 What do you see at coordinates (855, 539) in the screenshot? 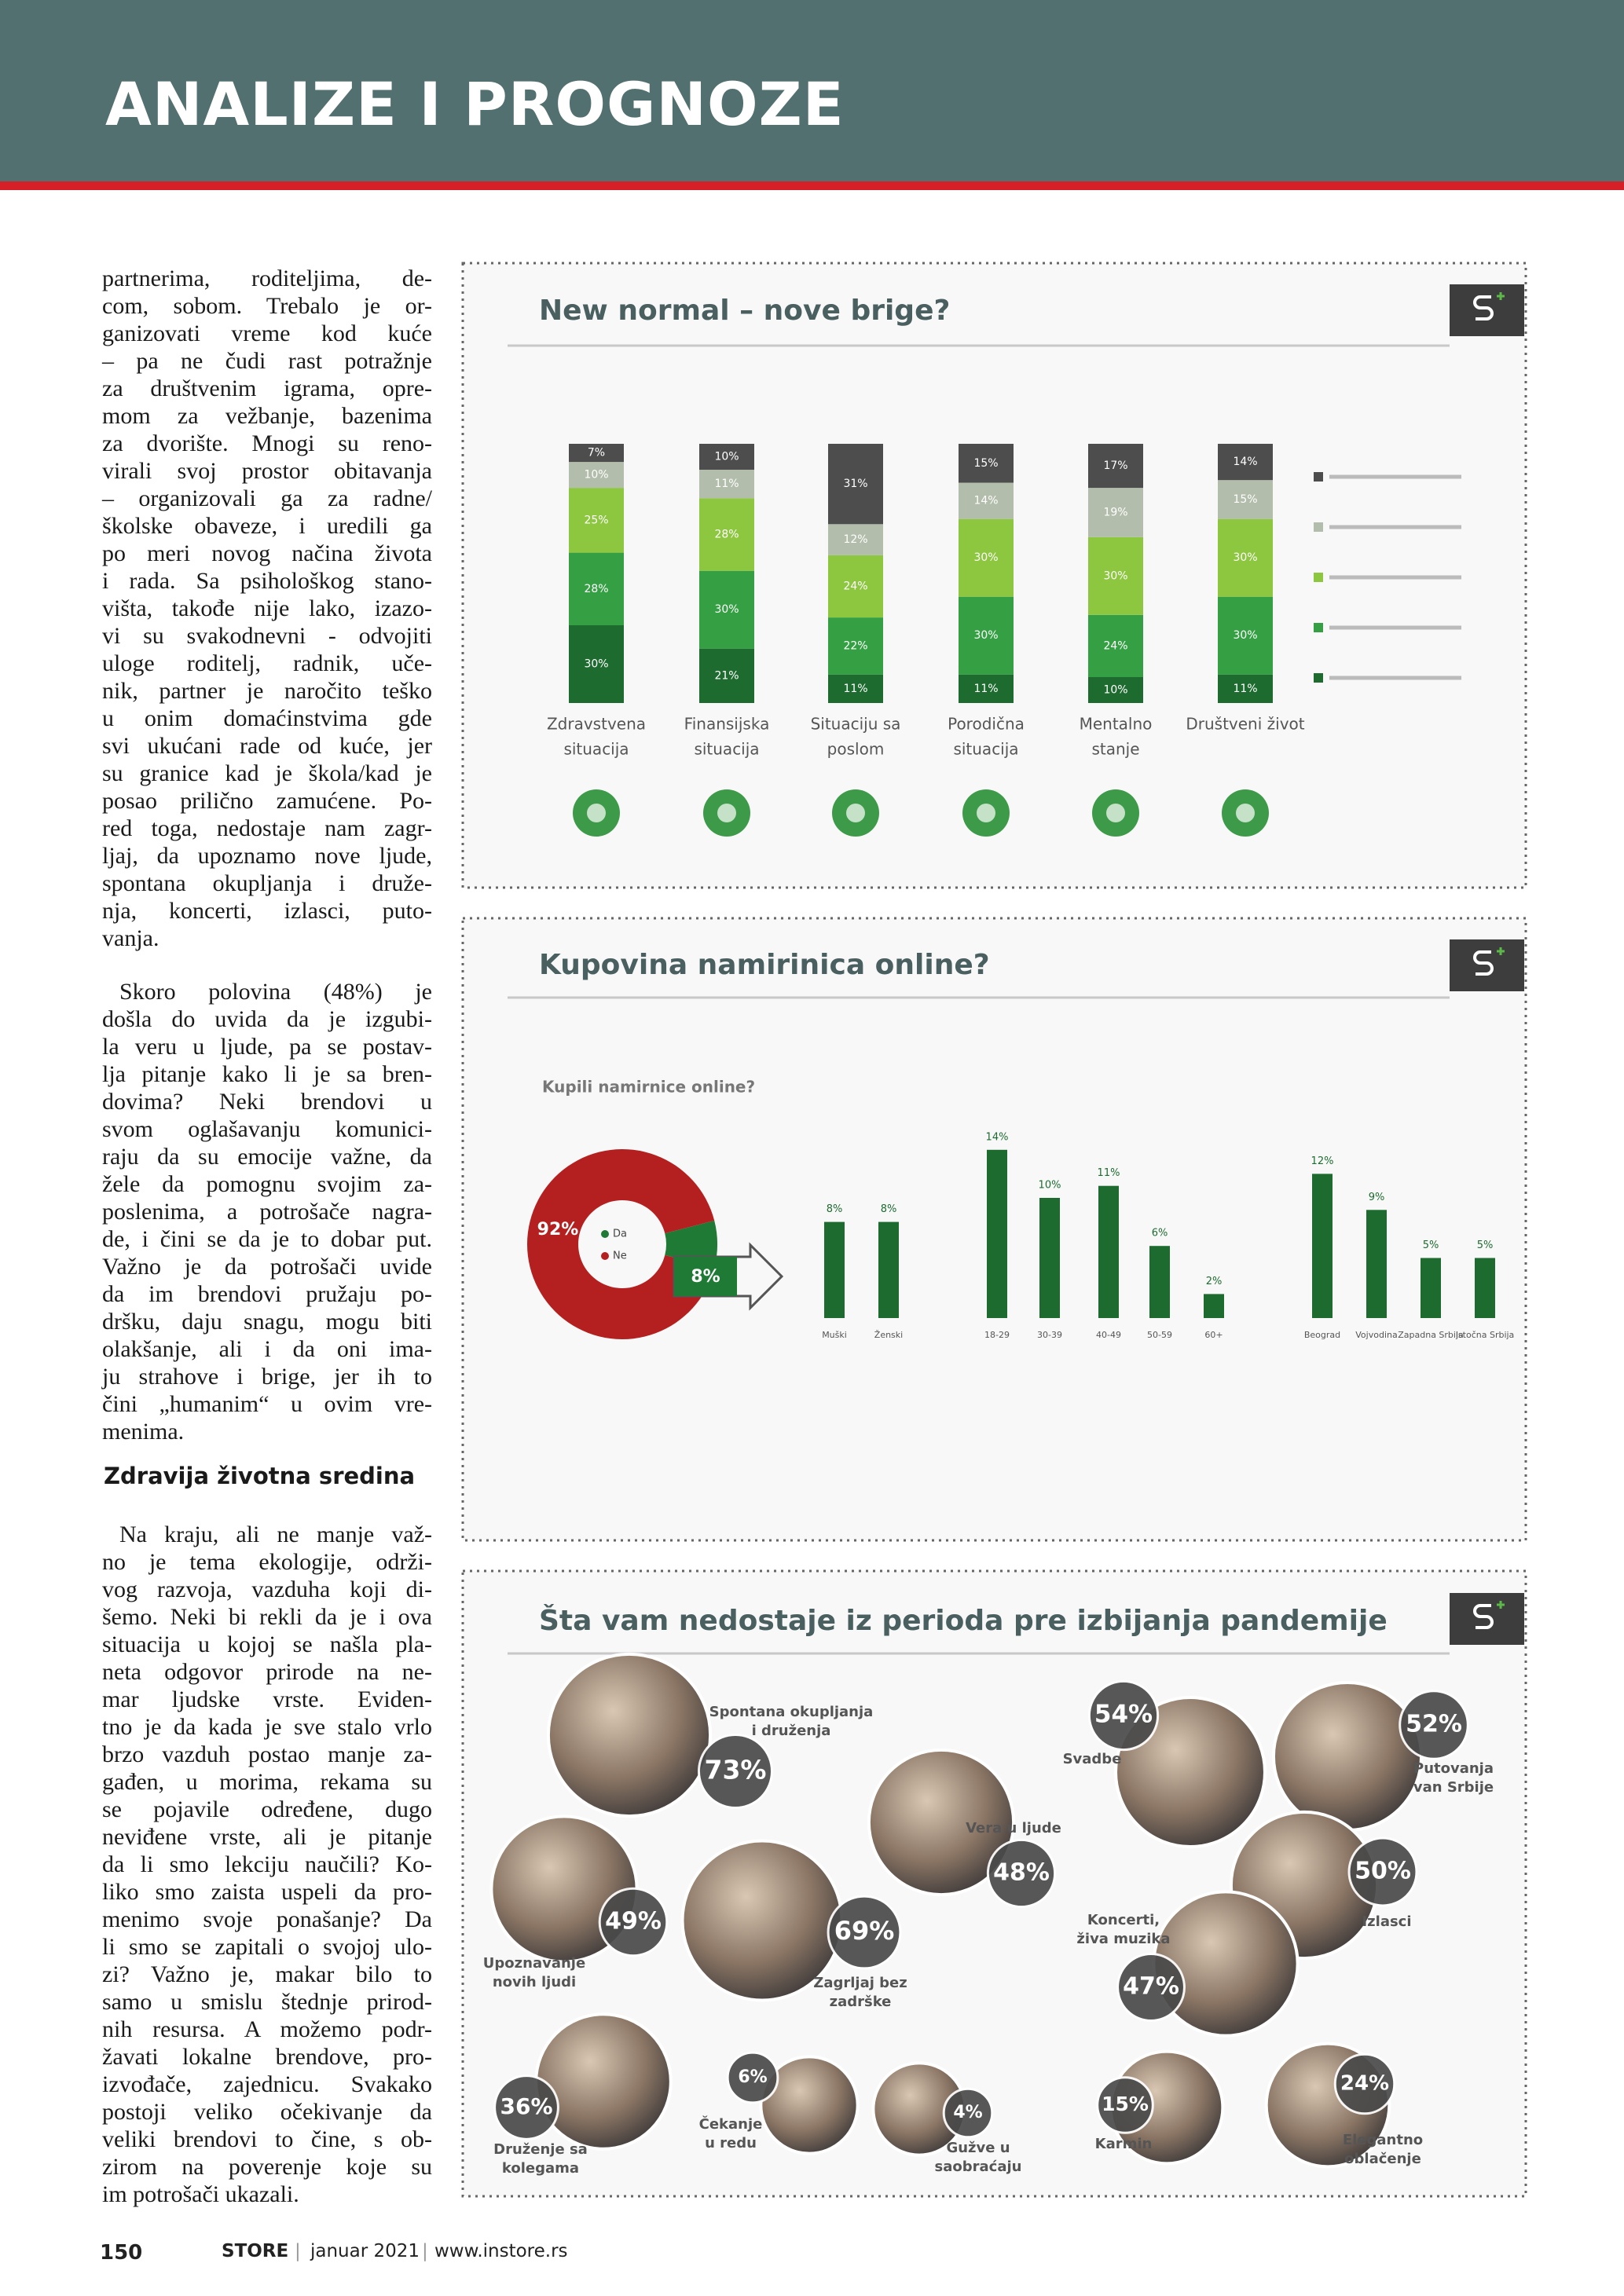
I see `value-label: 12%` at bounding box center [855, 539].